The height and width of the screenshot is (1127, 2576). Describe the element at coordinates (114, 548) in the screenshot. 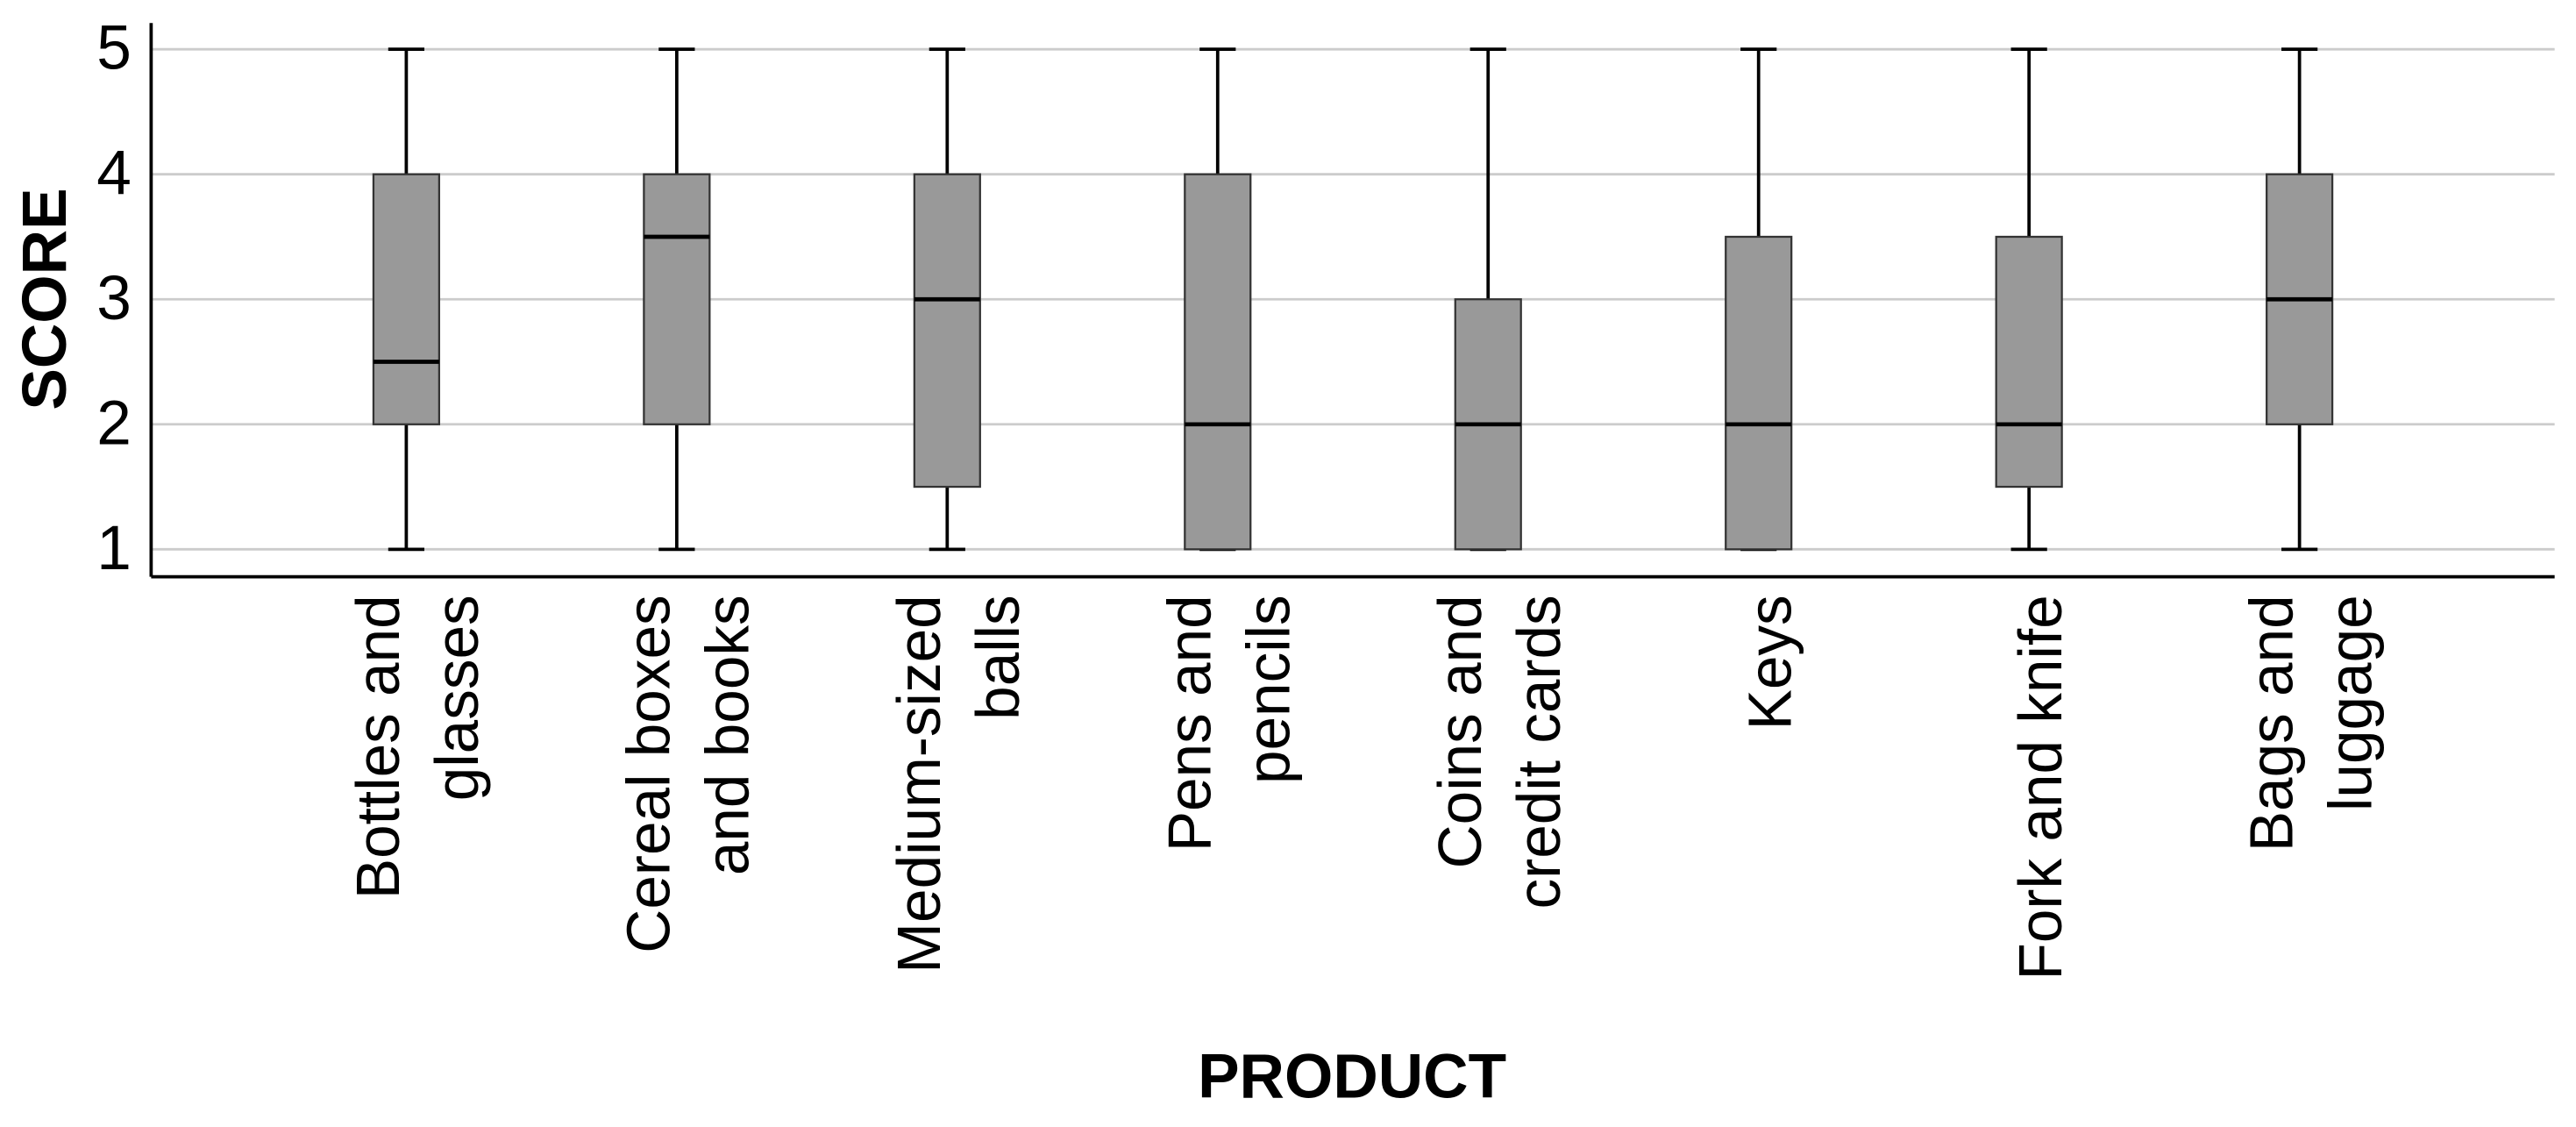

I see `y-tick-label: 1` at that location.